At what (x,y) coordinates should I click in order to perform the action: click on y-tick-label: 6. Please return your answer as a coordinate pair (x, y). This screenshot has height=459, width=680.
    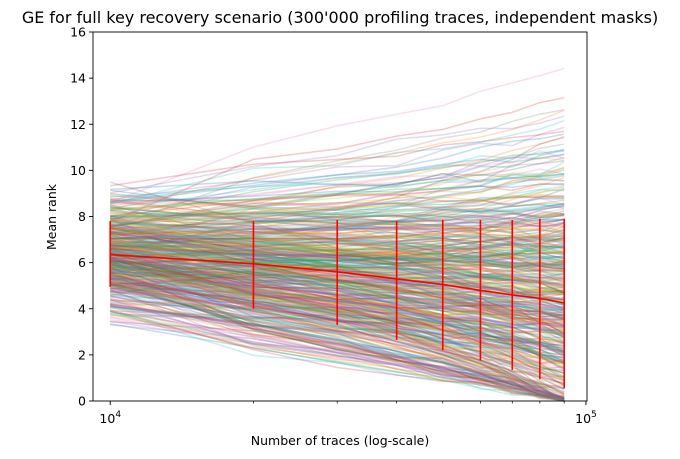
    Looking at the image, I should click on (82, 262).